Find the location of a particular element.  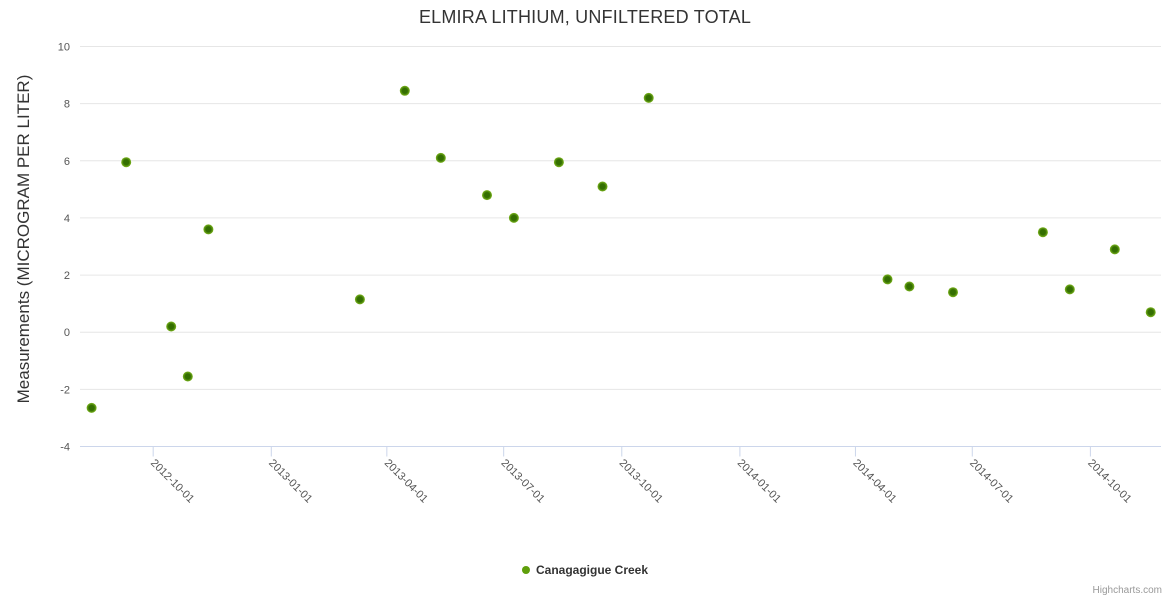

x-axis-tick-label: 2014-07-01 is located at coordinates (991, 481).